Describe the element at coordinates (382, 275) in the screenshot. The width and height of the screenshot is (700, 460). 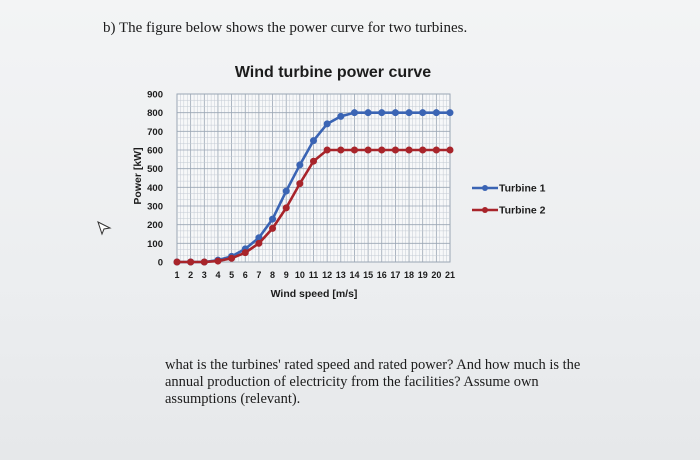
I see `x-tick-label: 16` at that location.